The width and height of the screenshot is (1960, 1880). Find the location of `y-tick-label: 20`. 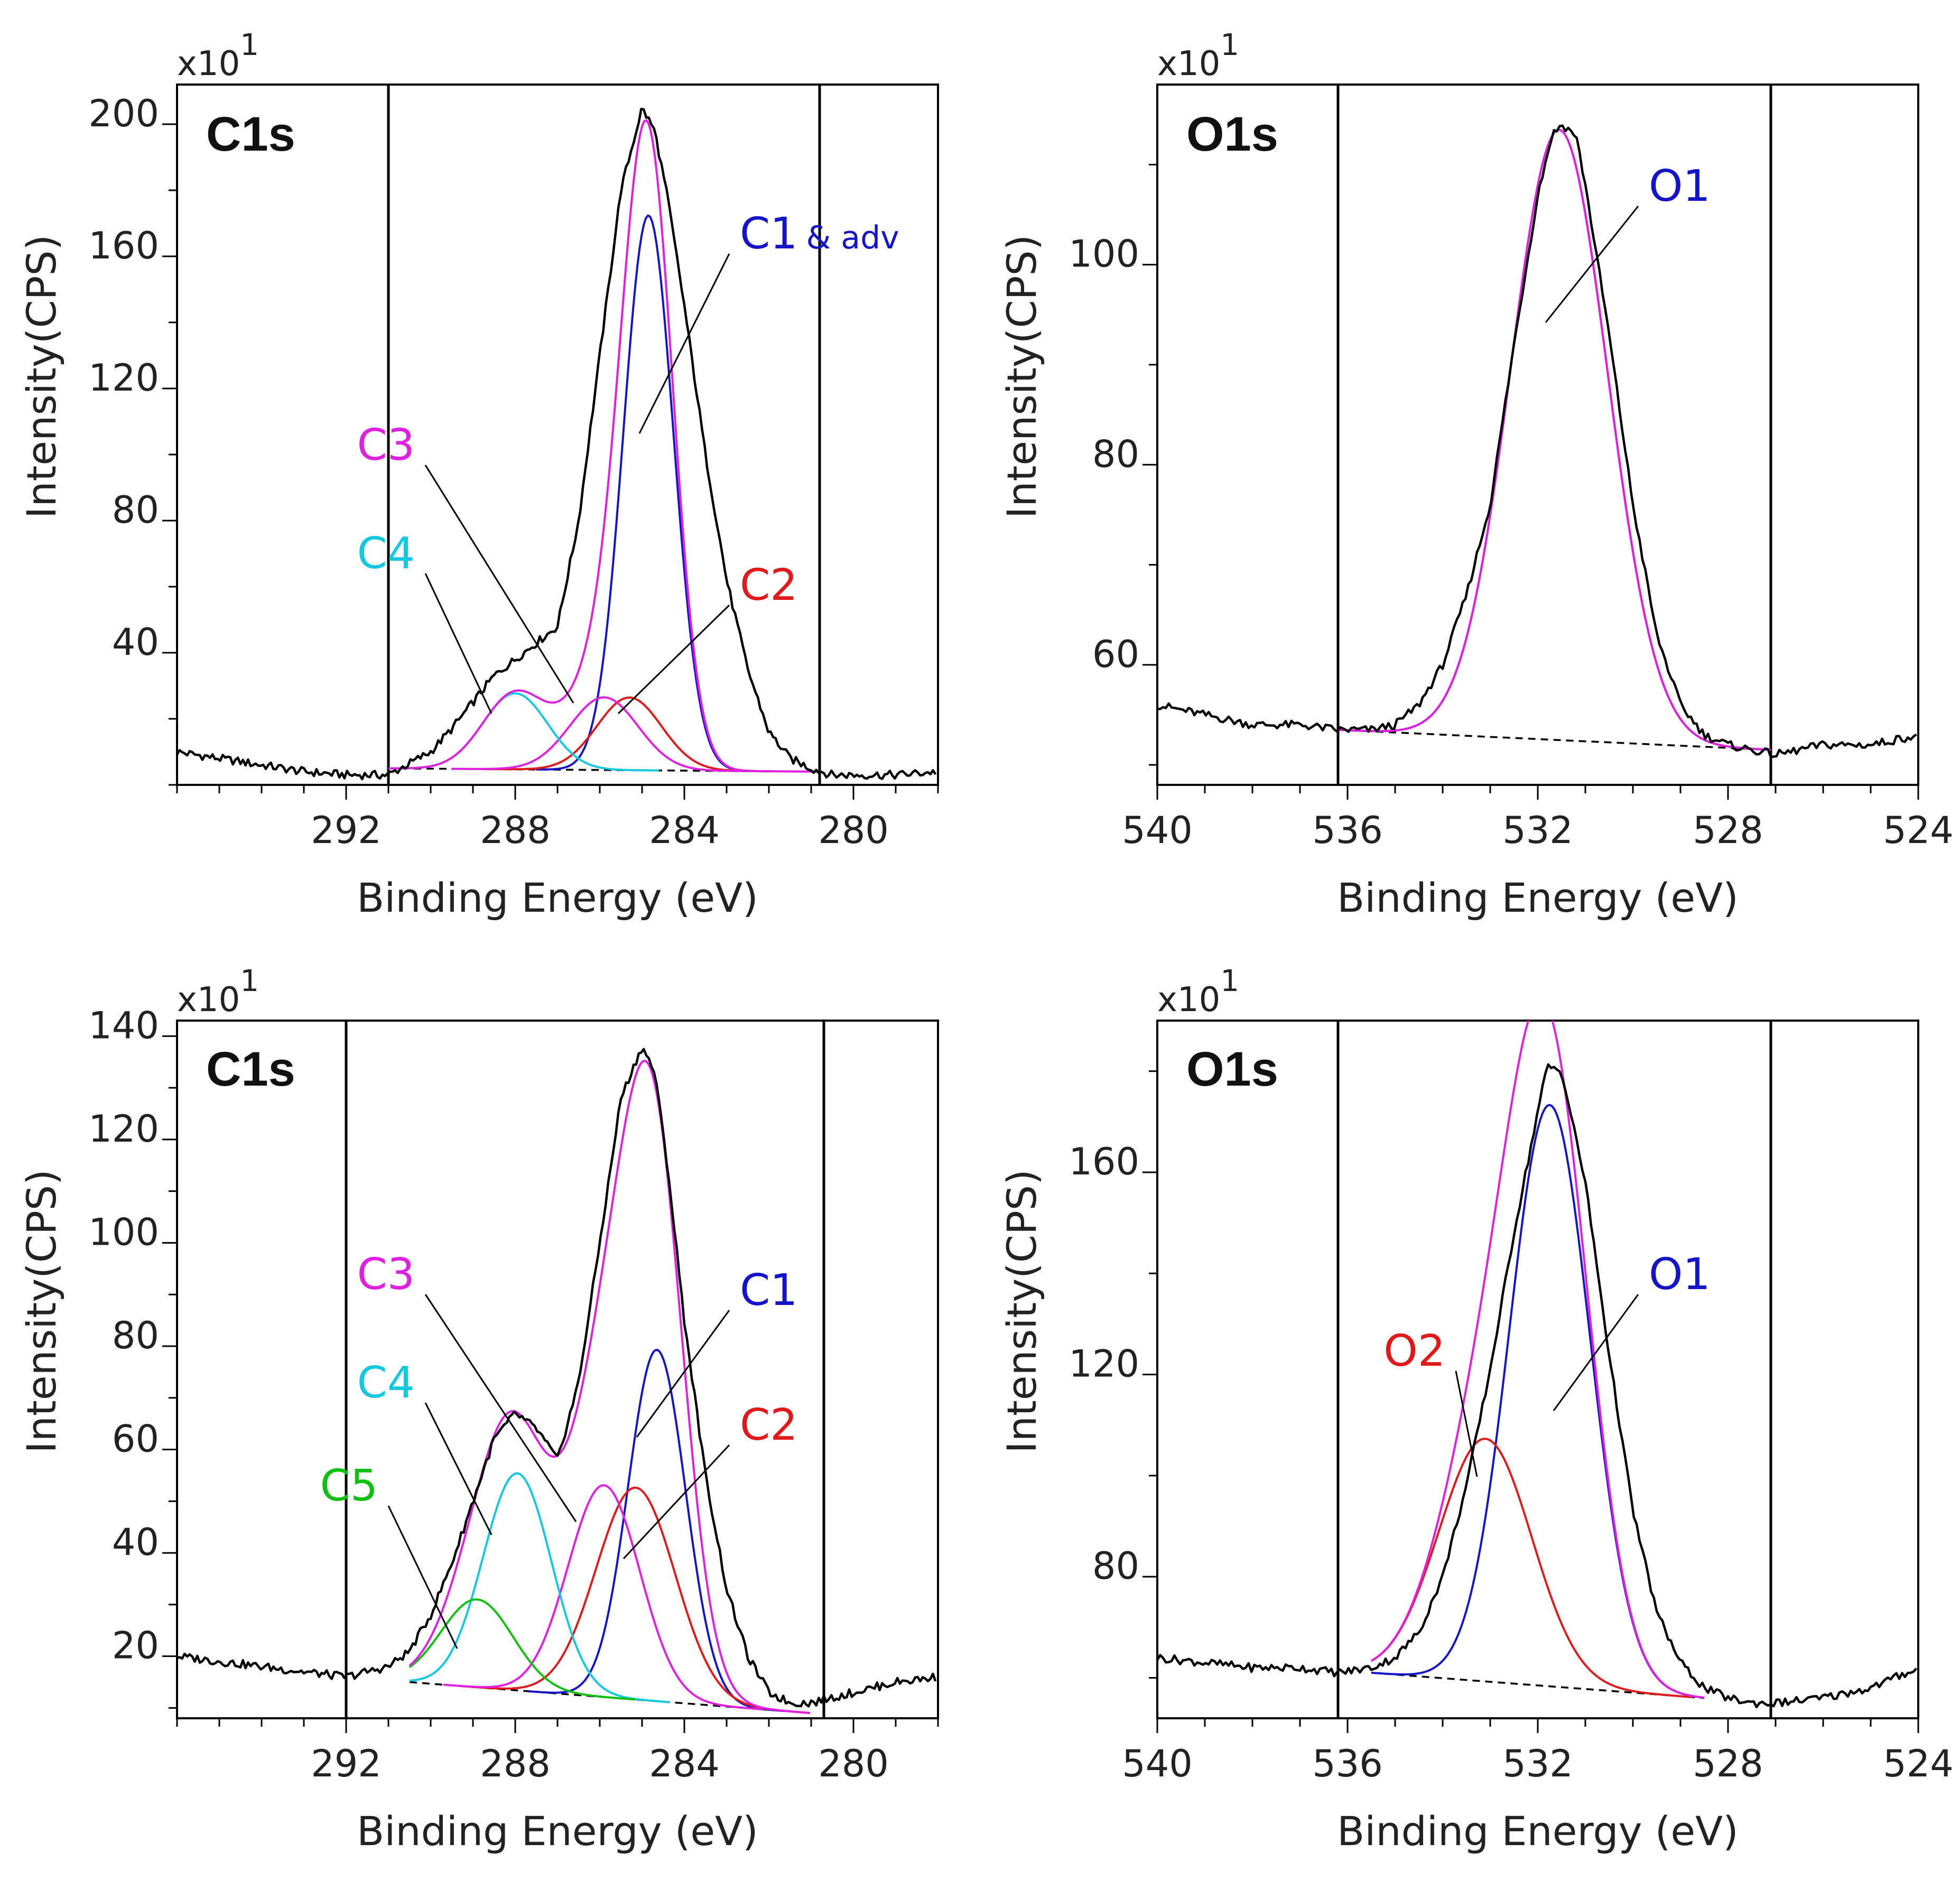

y-tick-label: 20 is located at coordinates (135, 1646).